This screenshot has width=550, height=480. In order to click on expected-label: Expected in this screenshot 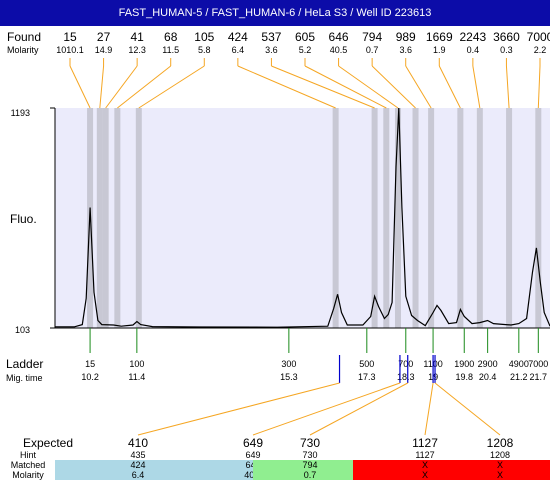, I will do `click(48, 443)`.